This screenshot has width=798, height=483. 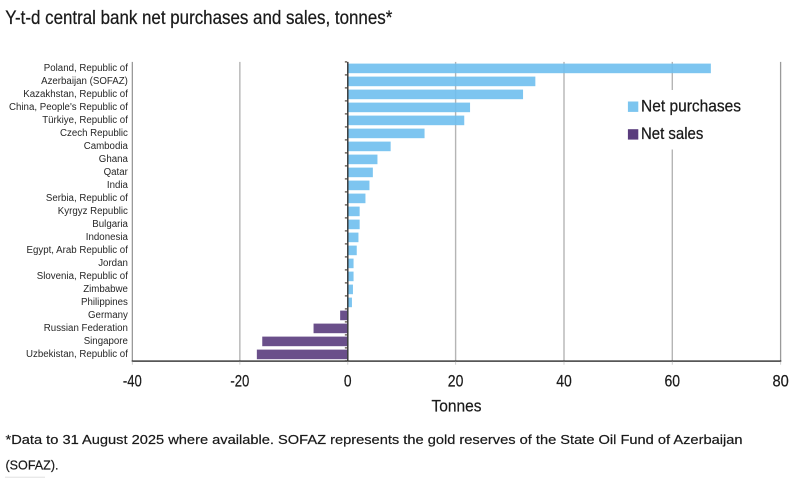 I want to click on svg-text: Germany, so click(x=108, y=315).